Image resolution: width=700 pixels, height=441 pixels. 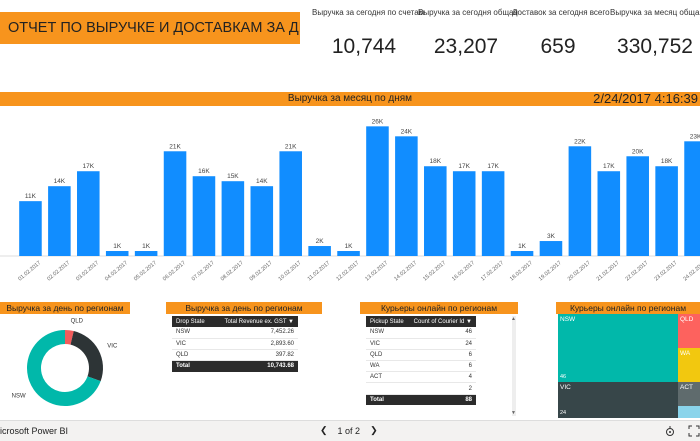 I want to click on bar-20.02.2017, so click(x=580, y=201).